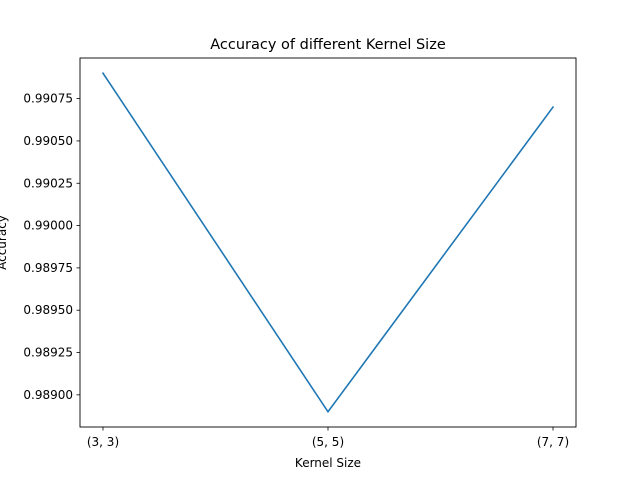 The image size is (640, 484). Describe the element at coordinates (4, 242) in the screenshot. I see `y-axis-label: Accuracy` at that location.